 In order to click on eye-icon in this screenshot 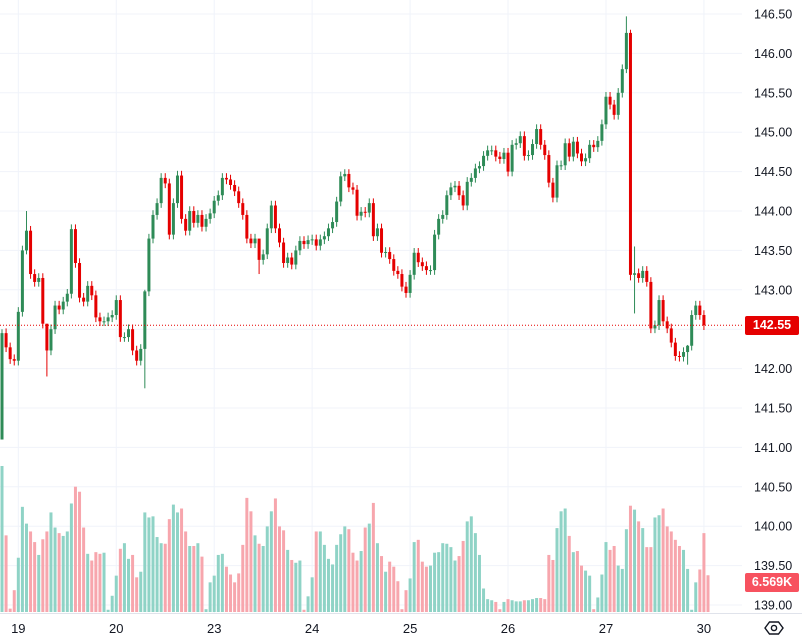, I will do `click(774, 628)`.